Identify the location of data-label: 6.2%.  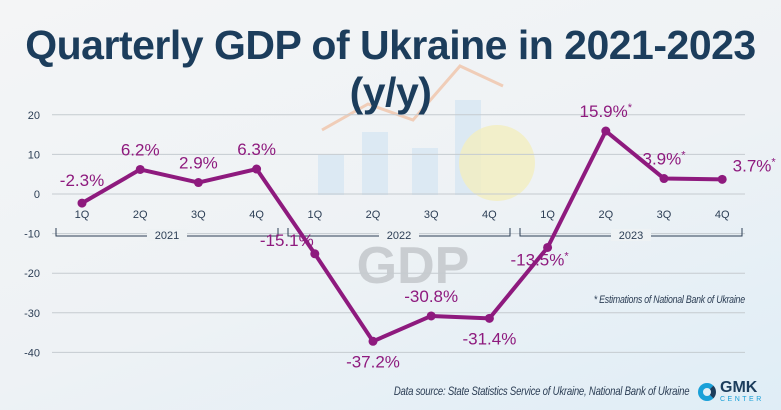
(140, 149).